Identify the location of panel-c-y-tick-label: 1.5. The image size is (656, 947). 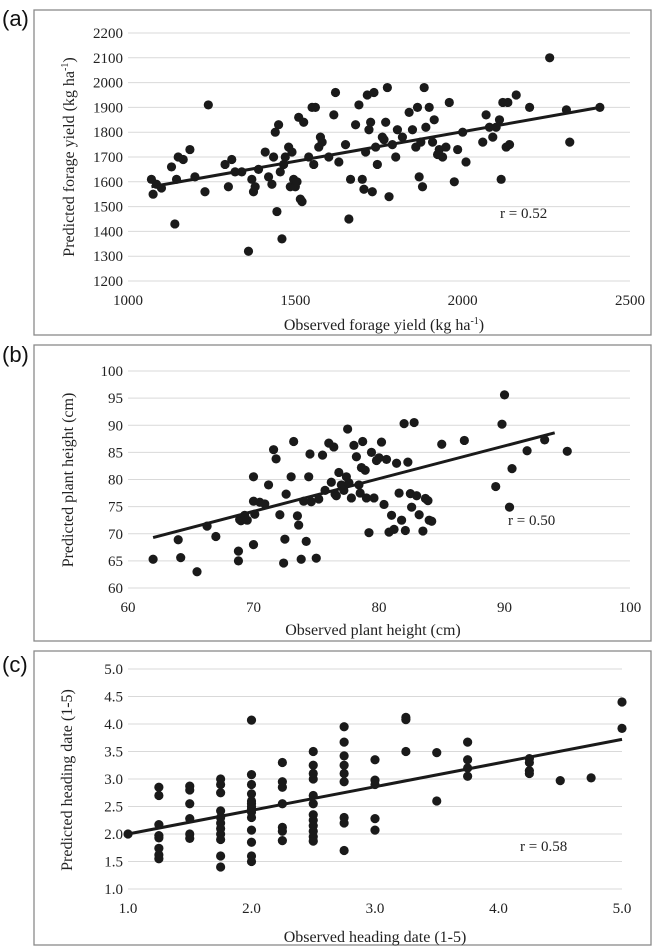
(113, 863).